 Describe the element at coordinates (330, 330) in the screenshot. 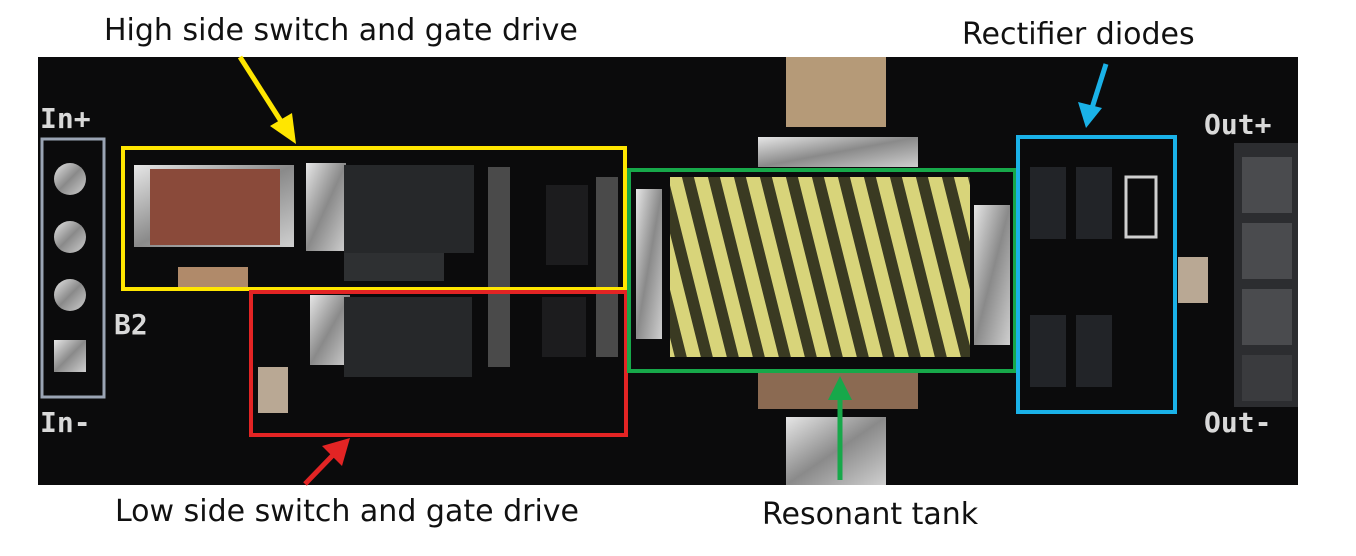

I see `ls-pad` at that location.